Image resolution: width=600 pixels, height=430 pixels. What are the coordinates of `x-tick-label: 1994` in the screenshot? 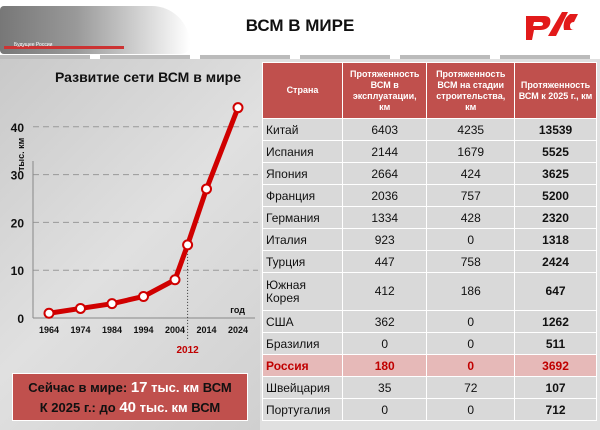 It's located at (143, 330).